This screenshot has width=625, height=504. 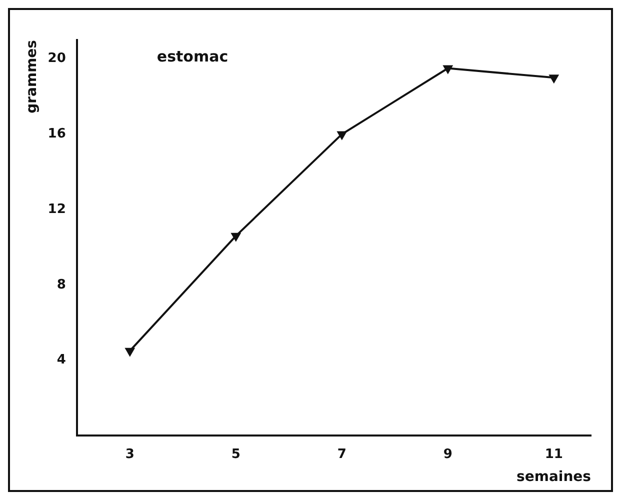 What do you see at coordinates (192, 56) in the screenshot?
I see `annotation: estomac` at bounding box center [192, 56].